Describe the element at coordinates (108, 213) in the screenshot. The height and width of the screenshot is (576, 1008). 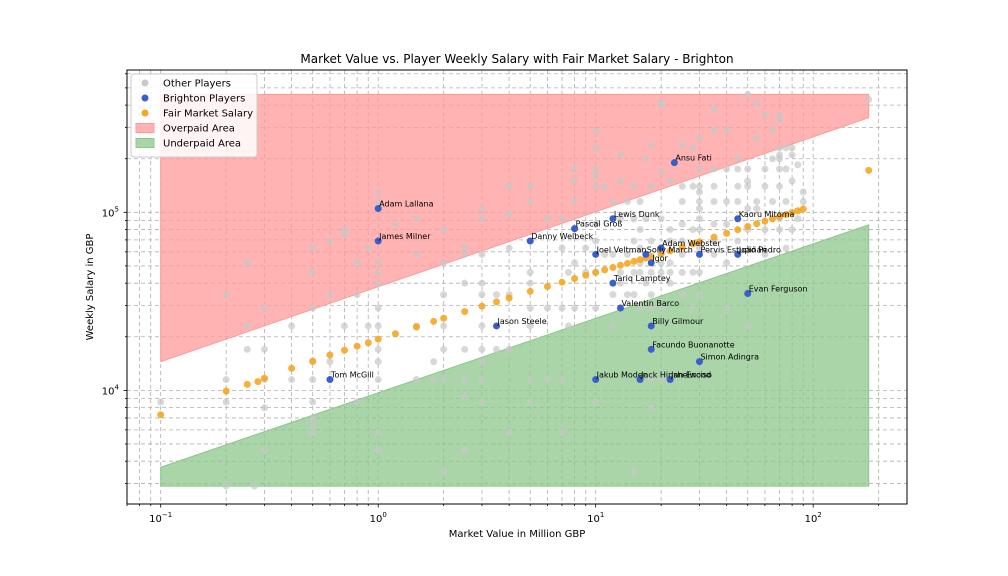
I see `y-tick-base: 10` at that location.